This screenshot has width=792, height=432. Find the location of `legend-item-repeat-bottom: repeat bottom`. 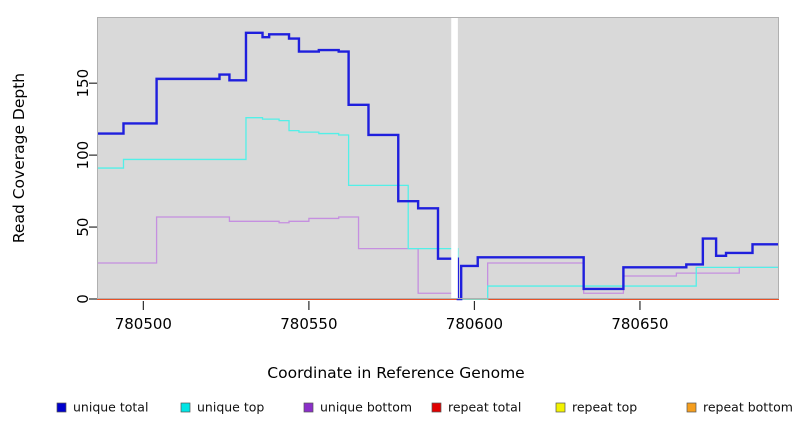

legend-item-repeat-bottom: repeat bottom is located at coordinates (739, 407).